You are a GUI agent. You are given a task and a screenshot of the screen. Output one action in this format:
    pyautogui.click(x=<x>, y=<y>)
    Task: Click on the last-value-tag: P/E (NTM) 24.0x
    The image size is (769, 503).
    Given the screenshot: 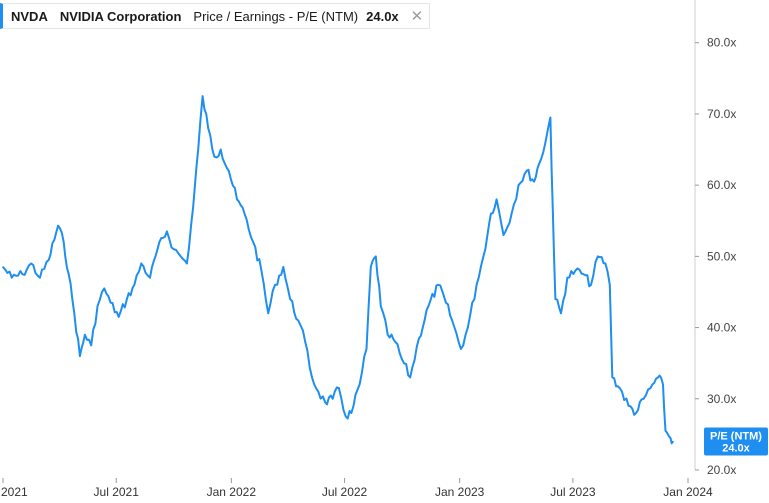 What is the action you would take?
    pyautogui.click(x=736, y=441)
    